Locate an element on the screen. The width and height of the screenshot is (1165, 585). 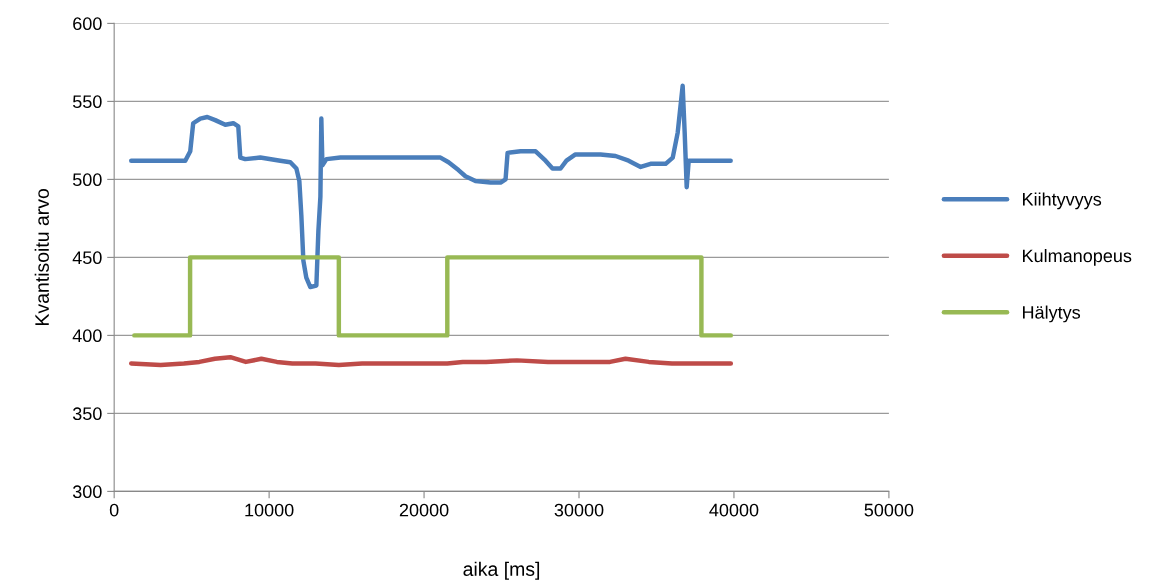
x-axis-title: aika [ms] is located at coordinates (501, 570).